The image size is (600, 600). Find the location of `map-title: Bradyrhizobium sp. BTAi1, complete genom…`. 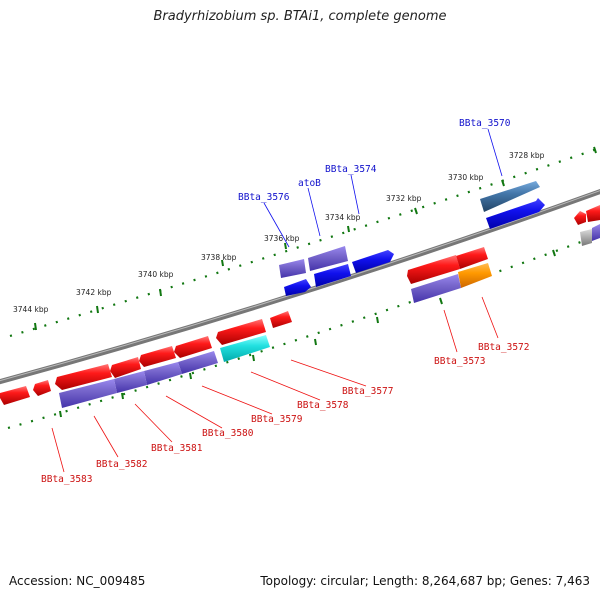

map-title: Bradyrhizobium sp. BTAi1, complete genom… is located at coordinates (300, 16).